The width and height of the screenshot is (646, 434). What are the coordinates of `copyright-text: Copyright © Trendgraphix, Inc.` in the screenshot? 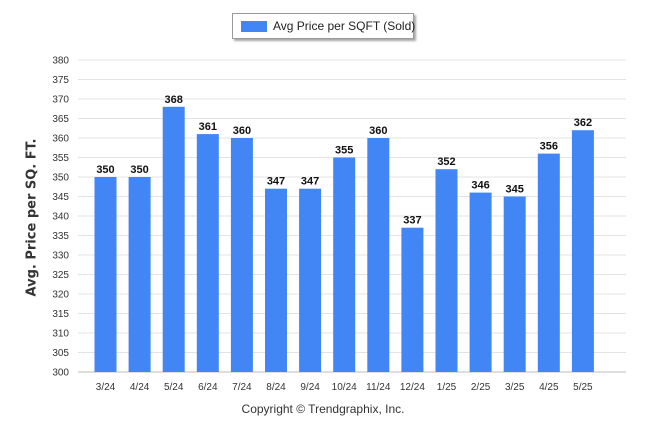 It's located at (323, 409).